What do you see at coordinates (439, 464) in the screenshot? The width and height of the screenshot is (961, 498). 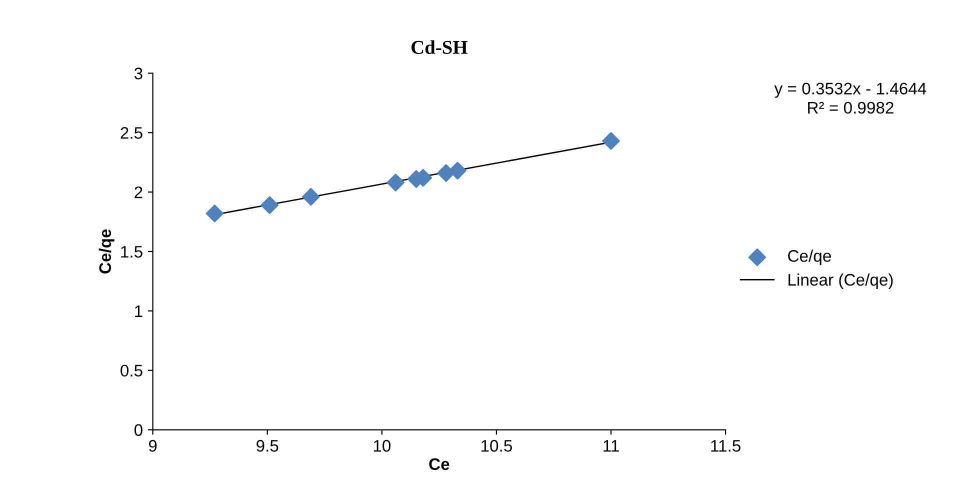 I see `x-axis-title: Ce` at bounding box center [439, 464].